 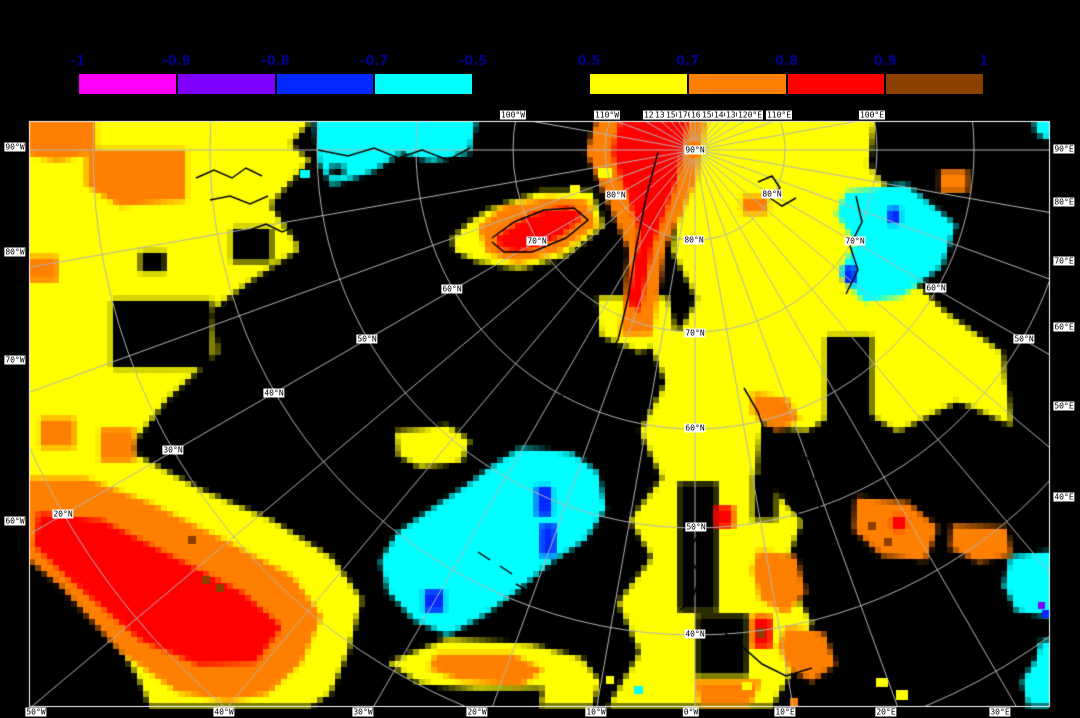 I want to click on colorbar-negative, so click(x=275, y=84).